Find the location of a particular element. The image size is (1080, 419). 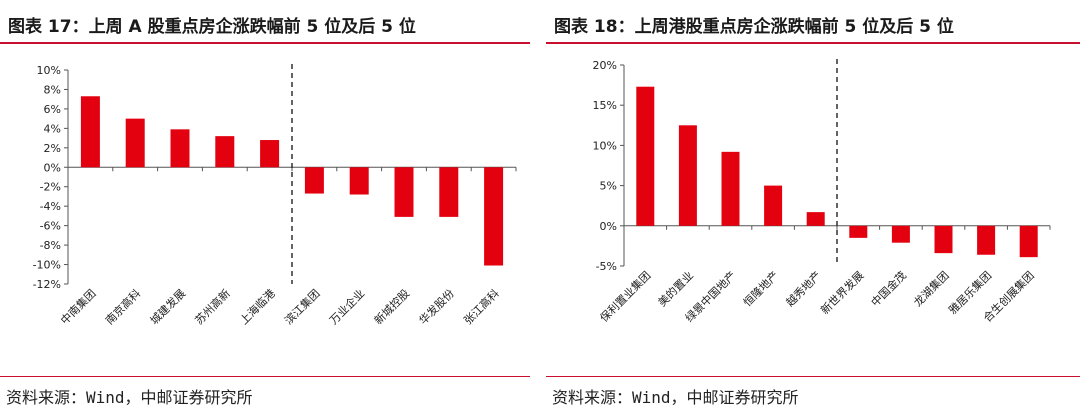

category-label: 新世界发展 is located at coordinates (842, 292).